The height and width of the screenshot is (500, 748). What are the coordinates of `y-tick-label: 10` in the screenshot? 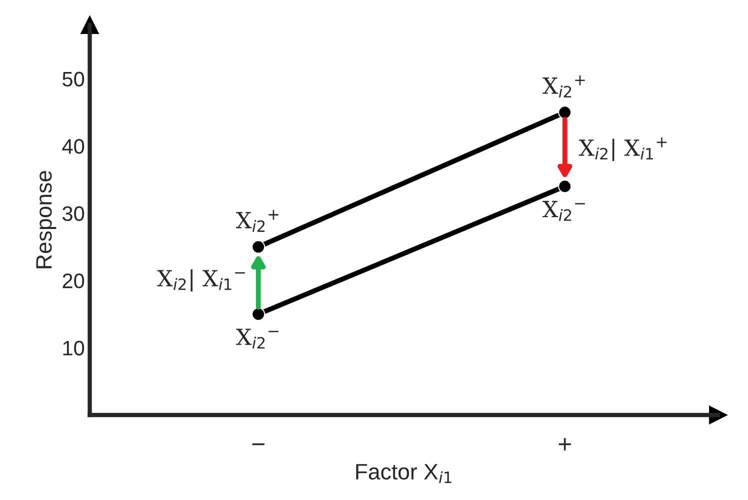 It's located at (73, 348).